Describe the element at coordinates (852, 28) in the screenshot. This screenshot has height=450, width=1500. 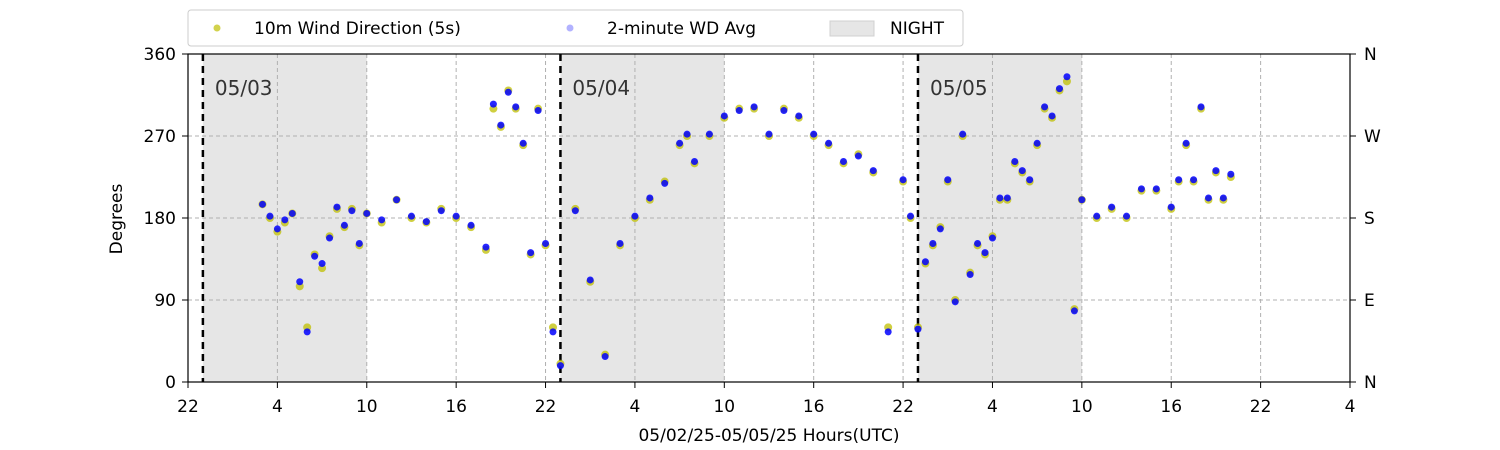
I see `legend-marker-night` at that location.